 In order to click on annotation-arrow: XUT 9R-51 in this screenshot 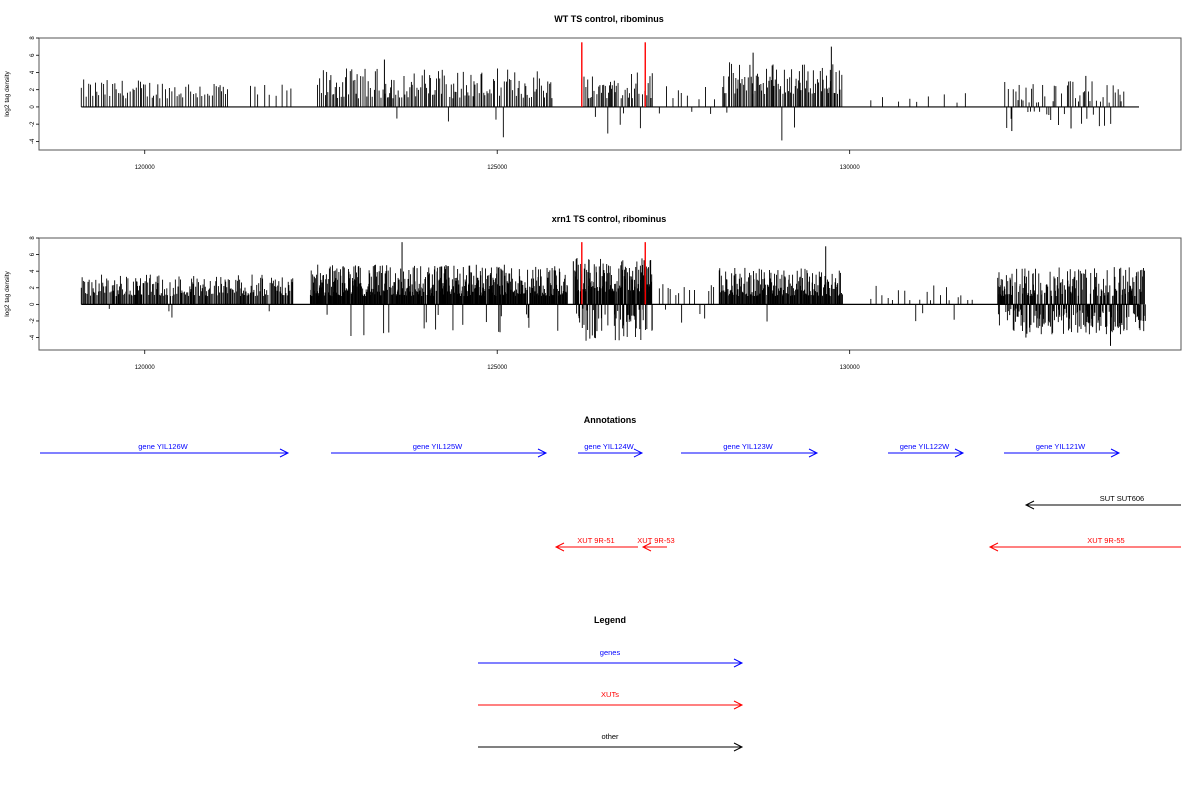, I will do `click(596, 544)`.